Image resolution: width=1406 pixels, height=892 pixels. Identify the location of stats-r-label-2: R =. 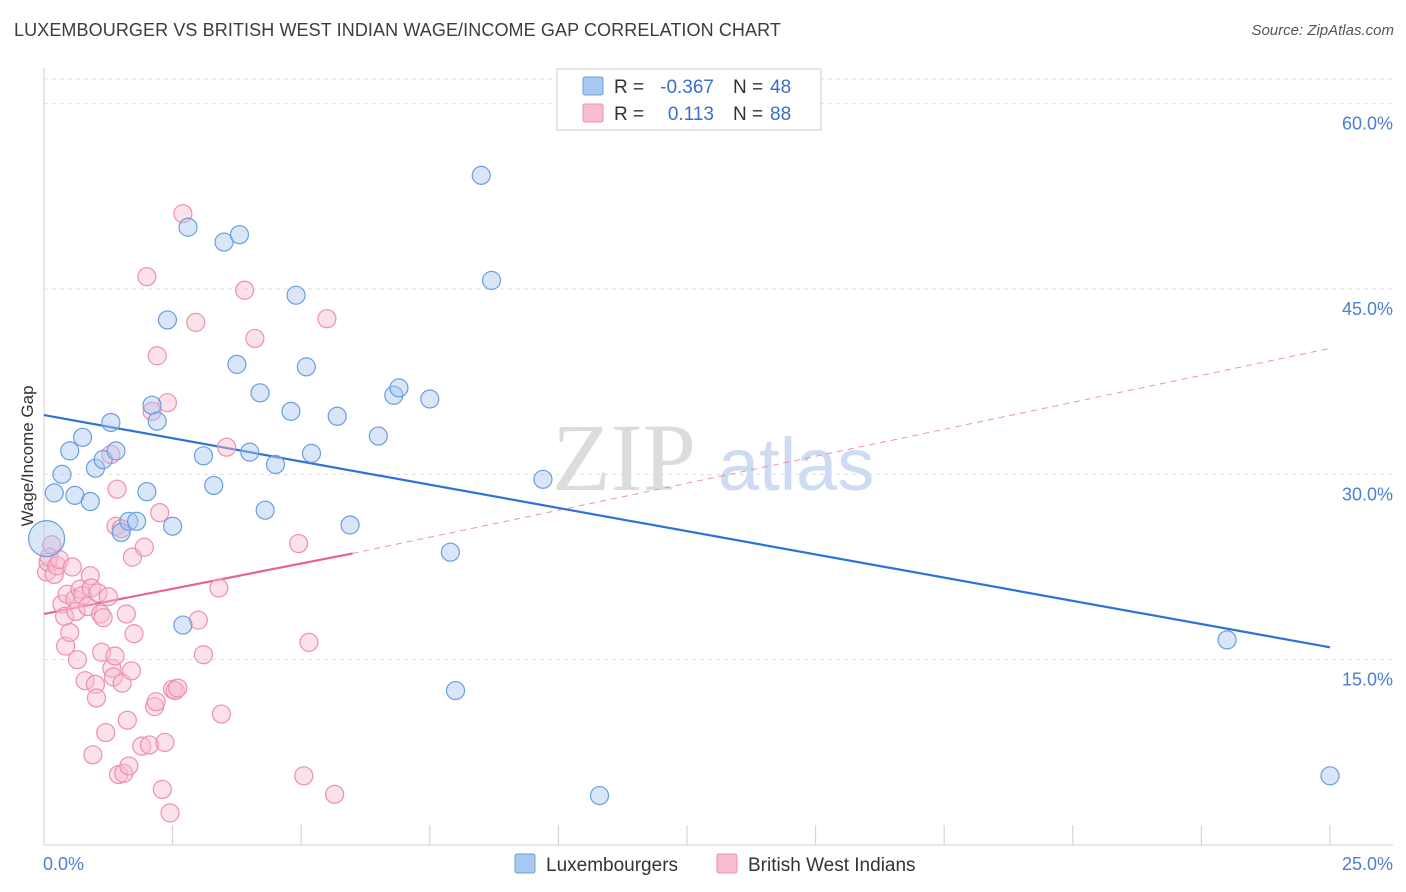
(629, 114).